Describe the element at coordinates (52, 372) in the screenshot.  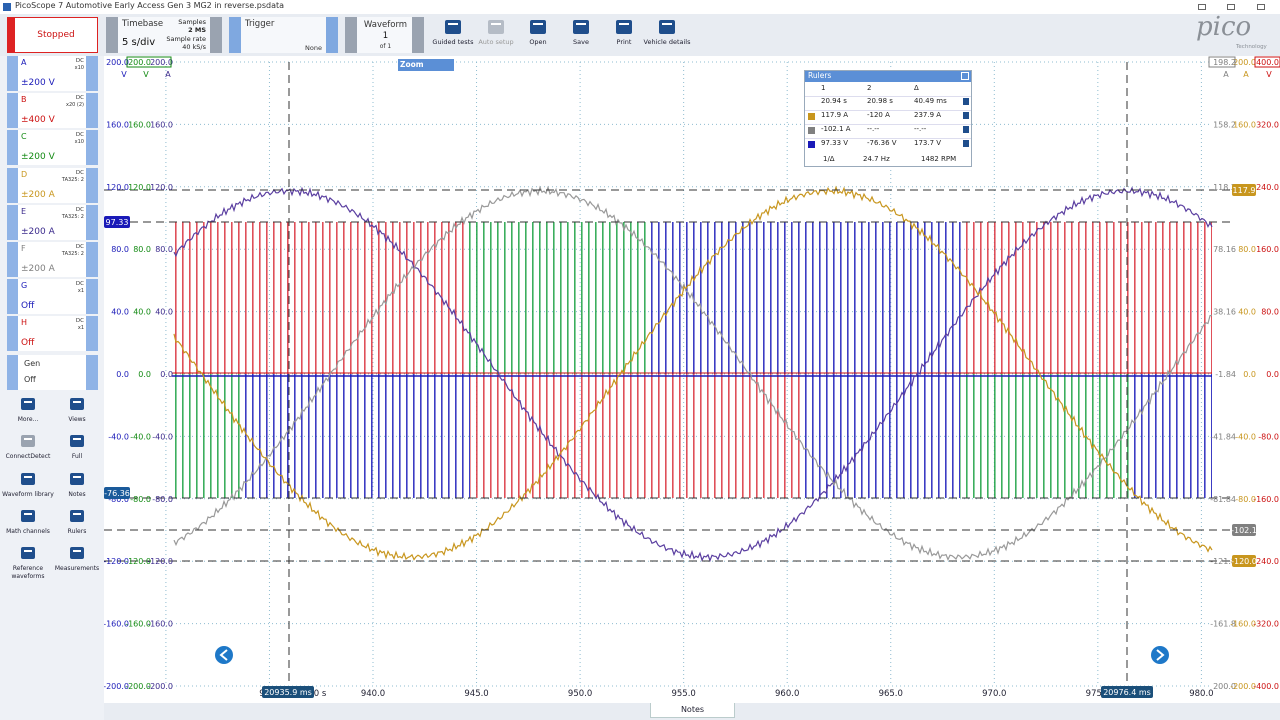
I see `gen-button` at that location.